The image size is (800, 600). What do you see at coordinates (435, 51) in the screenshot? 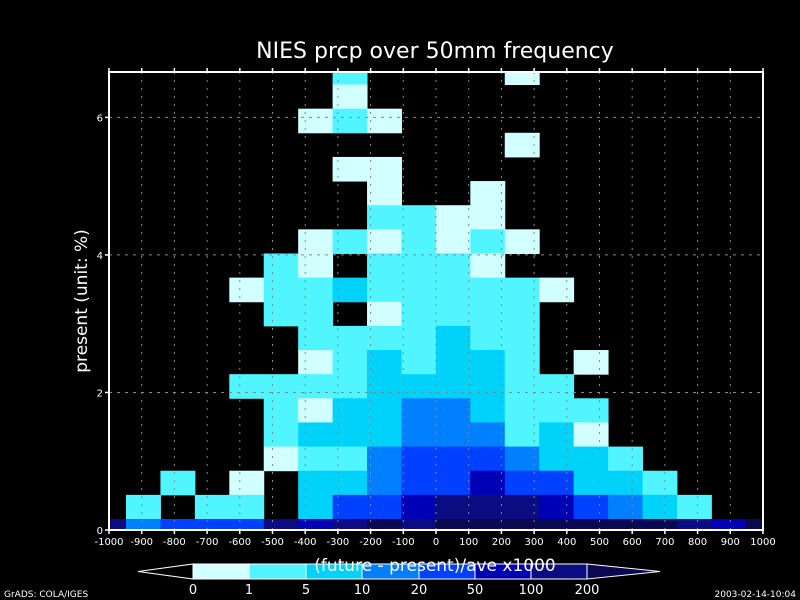
I see `chart-title: NIES prcp over 50mm frequency` at bounding box center [435, 51].